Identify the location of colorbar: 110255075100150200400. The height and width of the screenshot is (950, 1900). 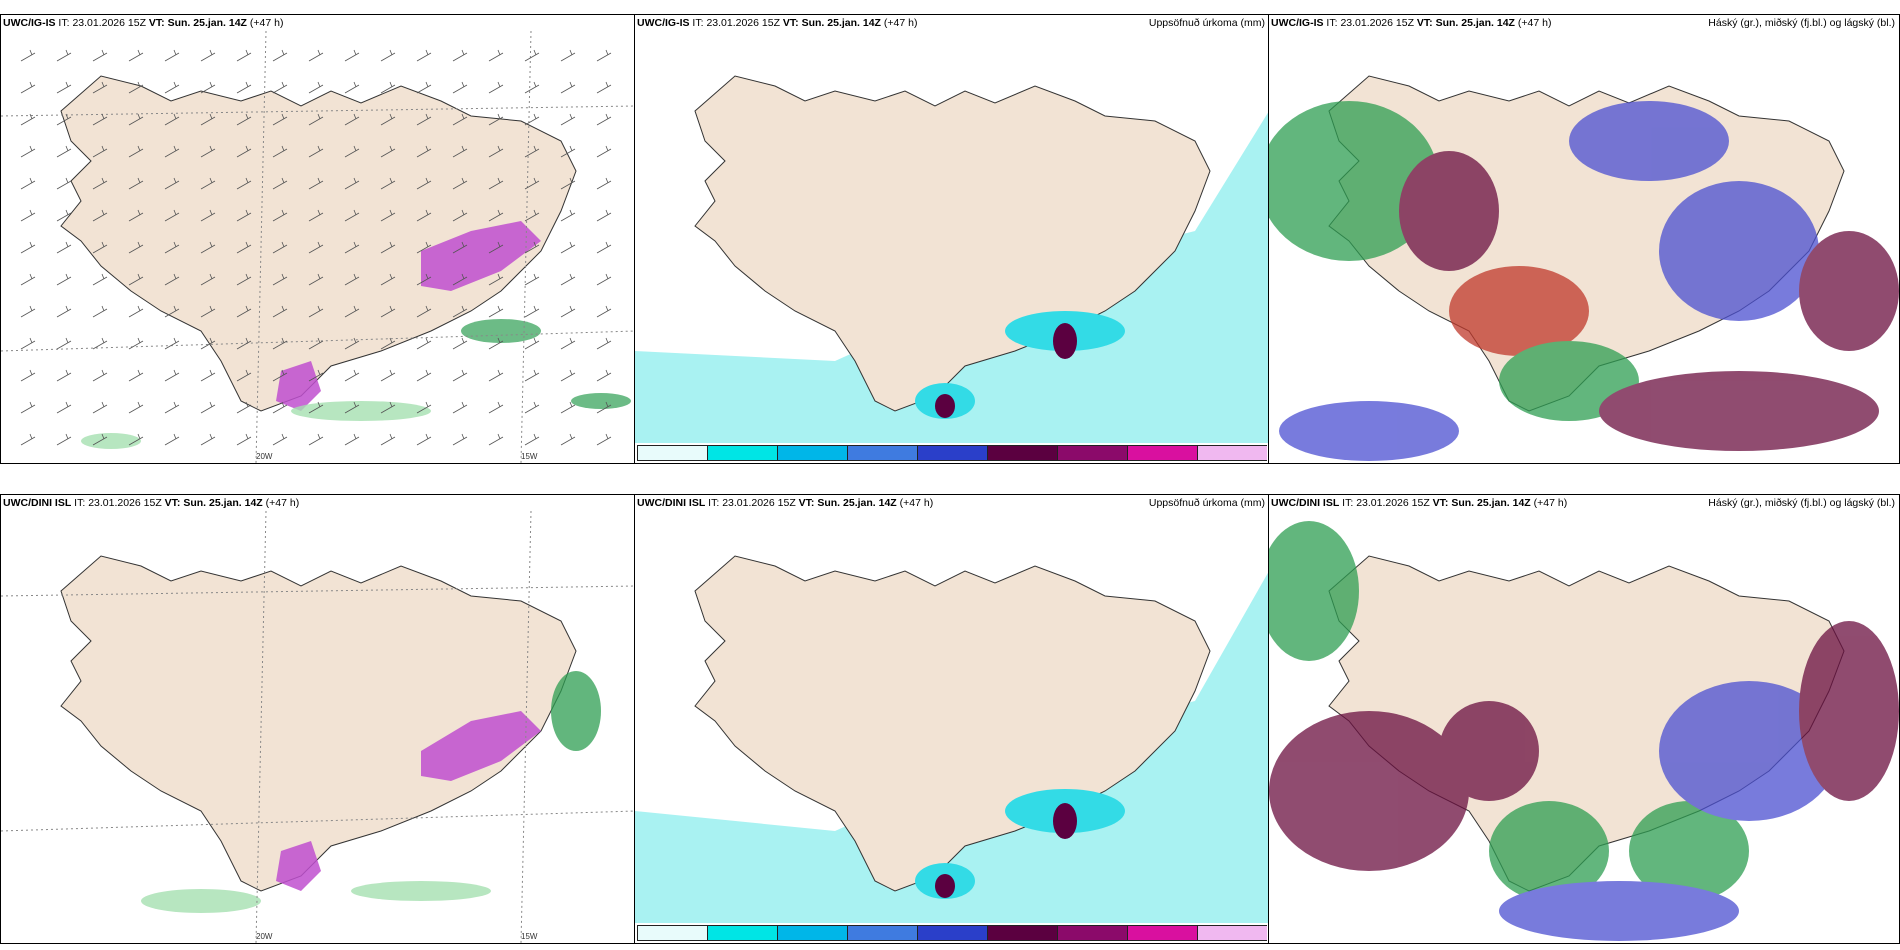
(952, 933).